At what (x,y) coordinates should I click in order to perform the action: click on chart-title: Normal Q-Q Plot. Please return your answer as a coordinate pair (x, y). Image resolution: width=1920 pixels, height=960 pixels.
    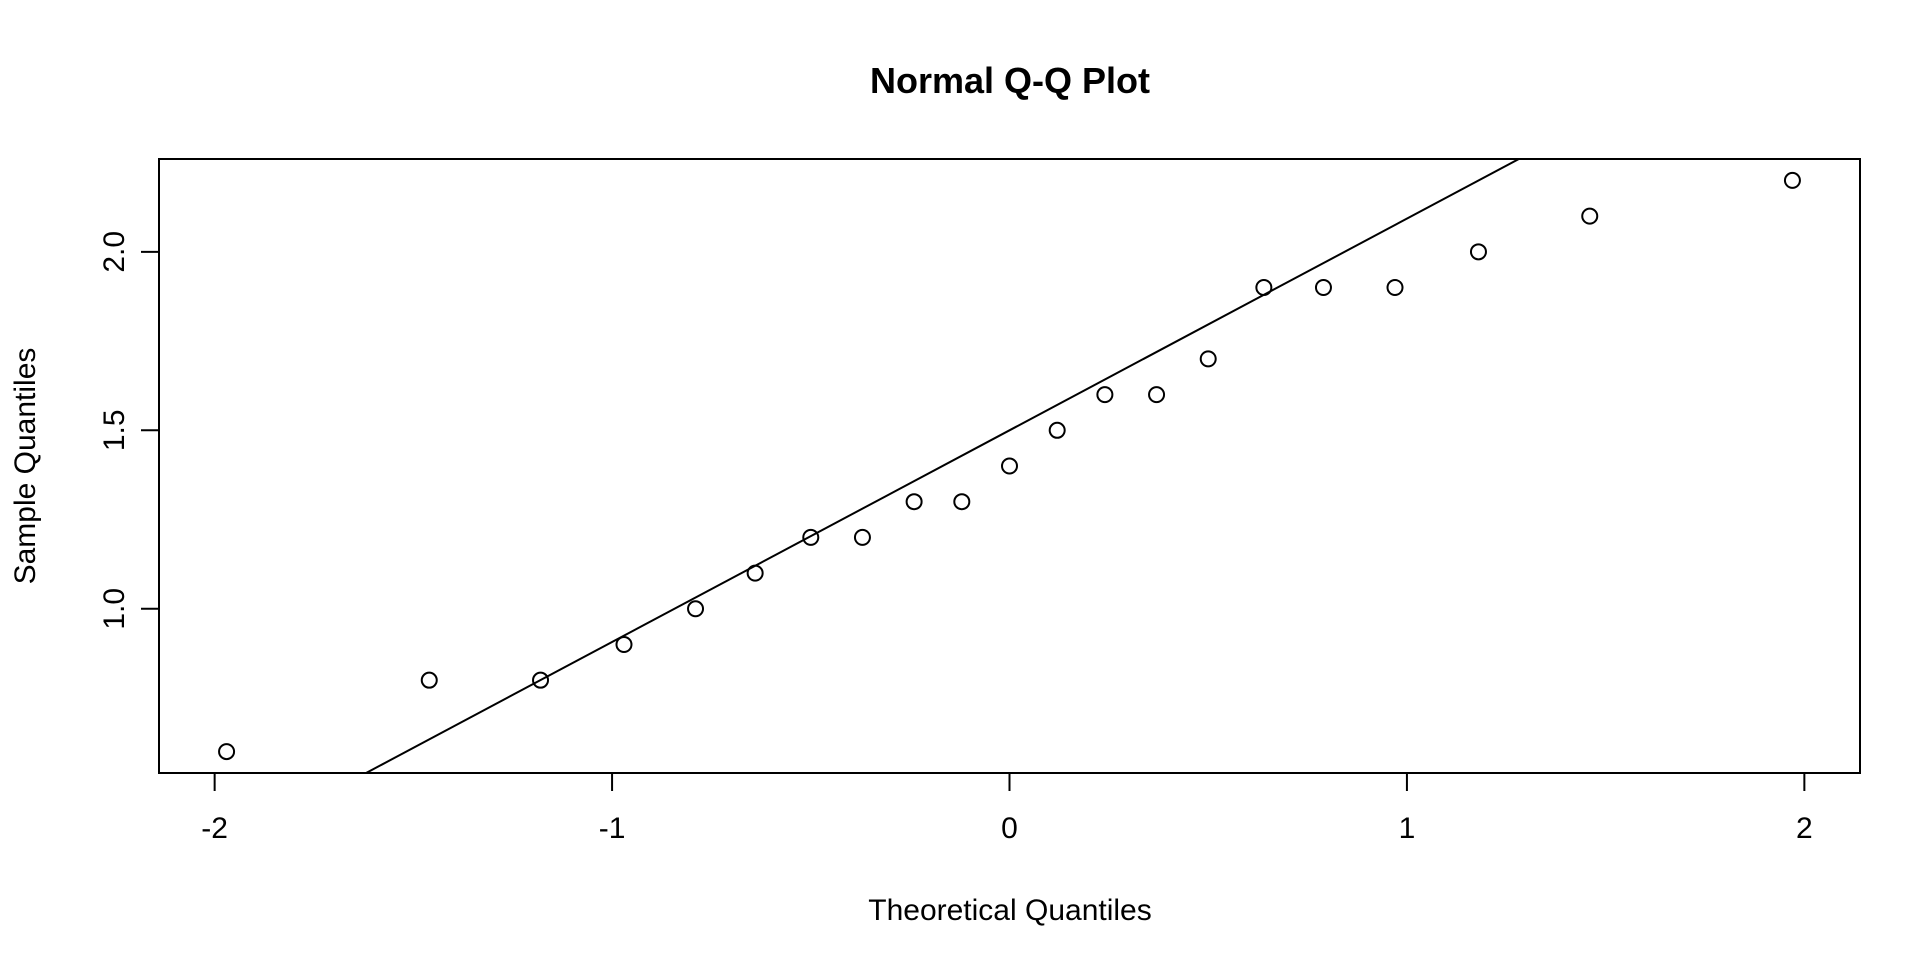
    Looking at the image, I should click on (1010, 80).